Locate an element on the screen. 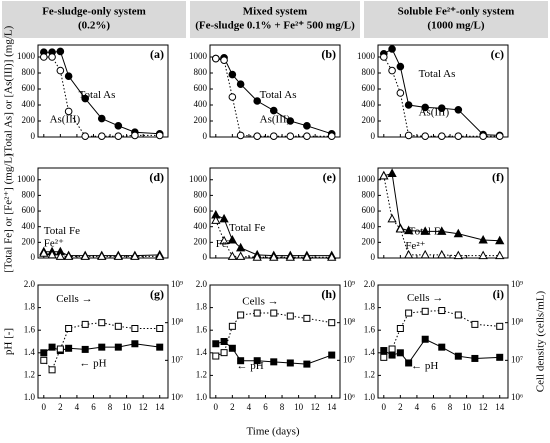 This screenshot has width=550, height=443. y2-tick-label: 10⁷ is located at coordinates (517, 359).